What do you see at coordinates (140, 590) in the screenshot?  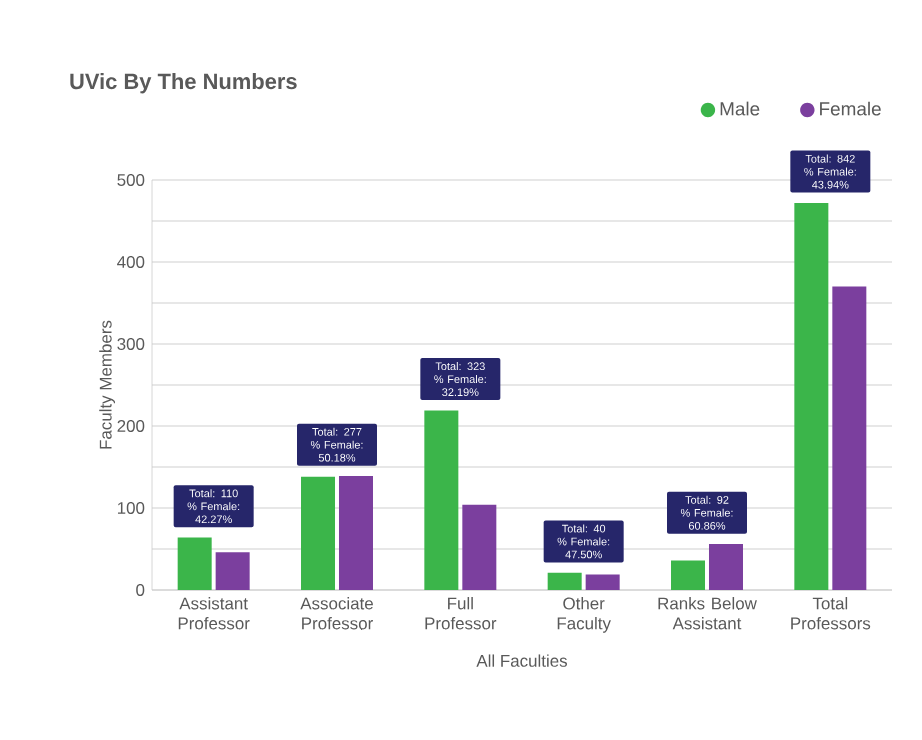 I see `y-tick-label: 0` at bounding box center [140, 590].